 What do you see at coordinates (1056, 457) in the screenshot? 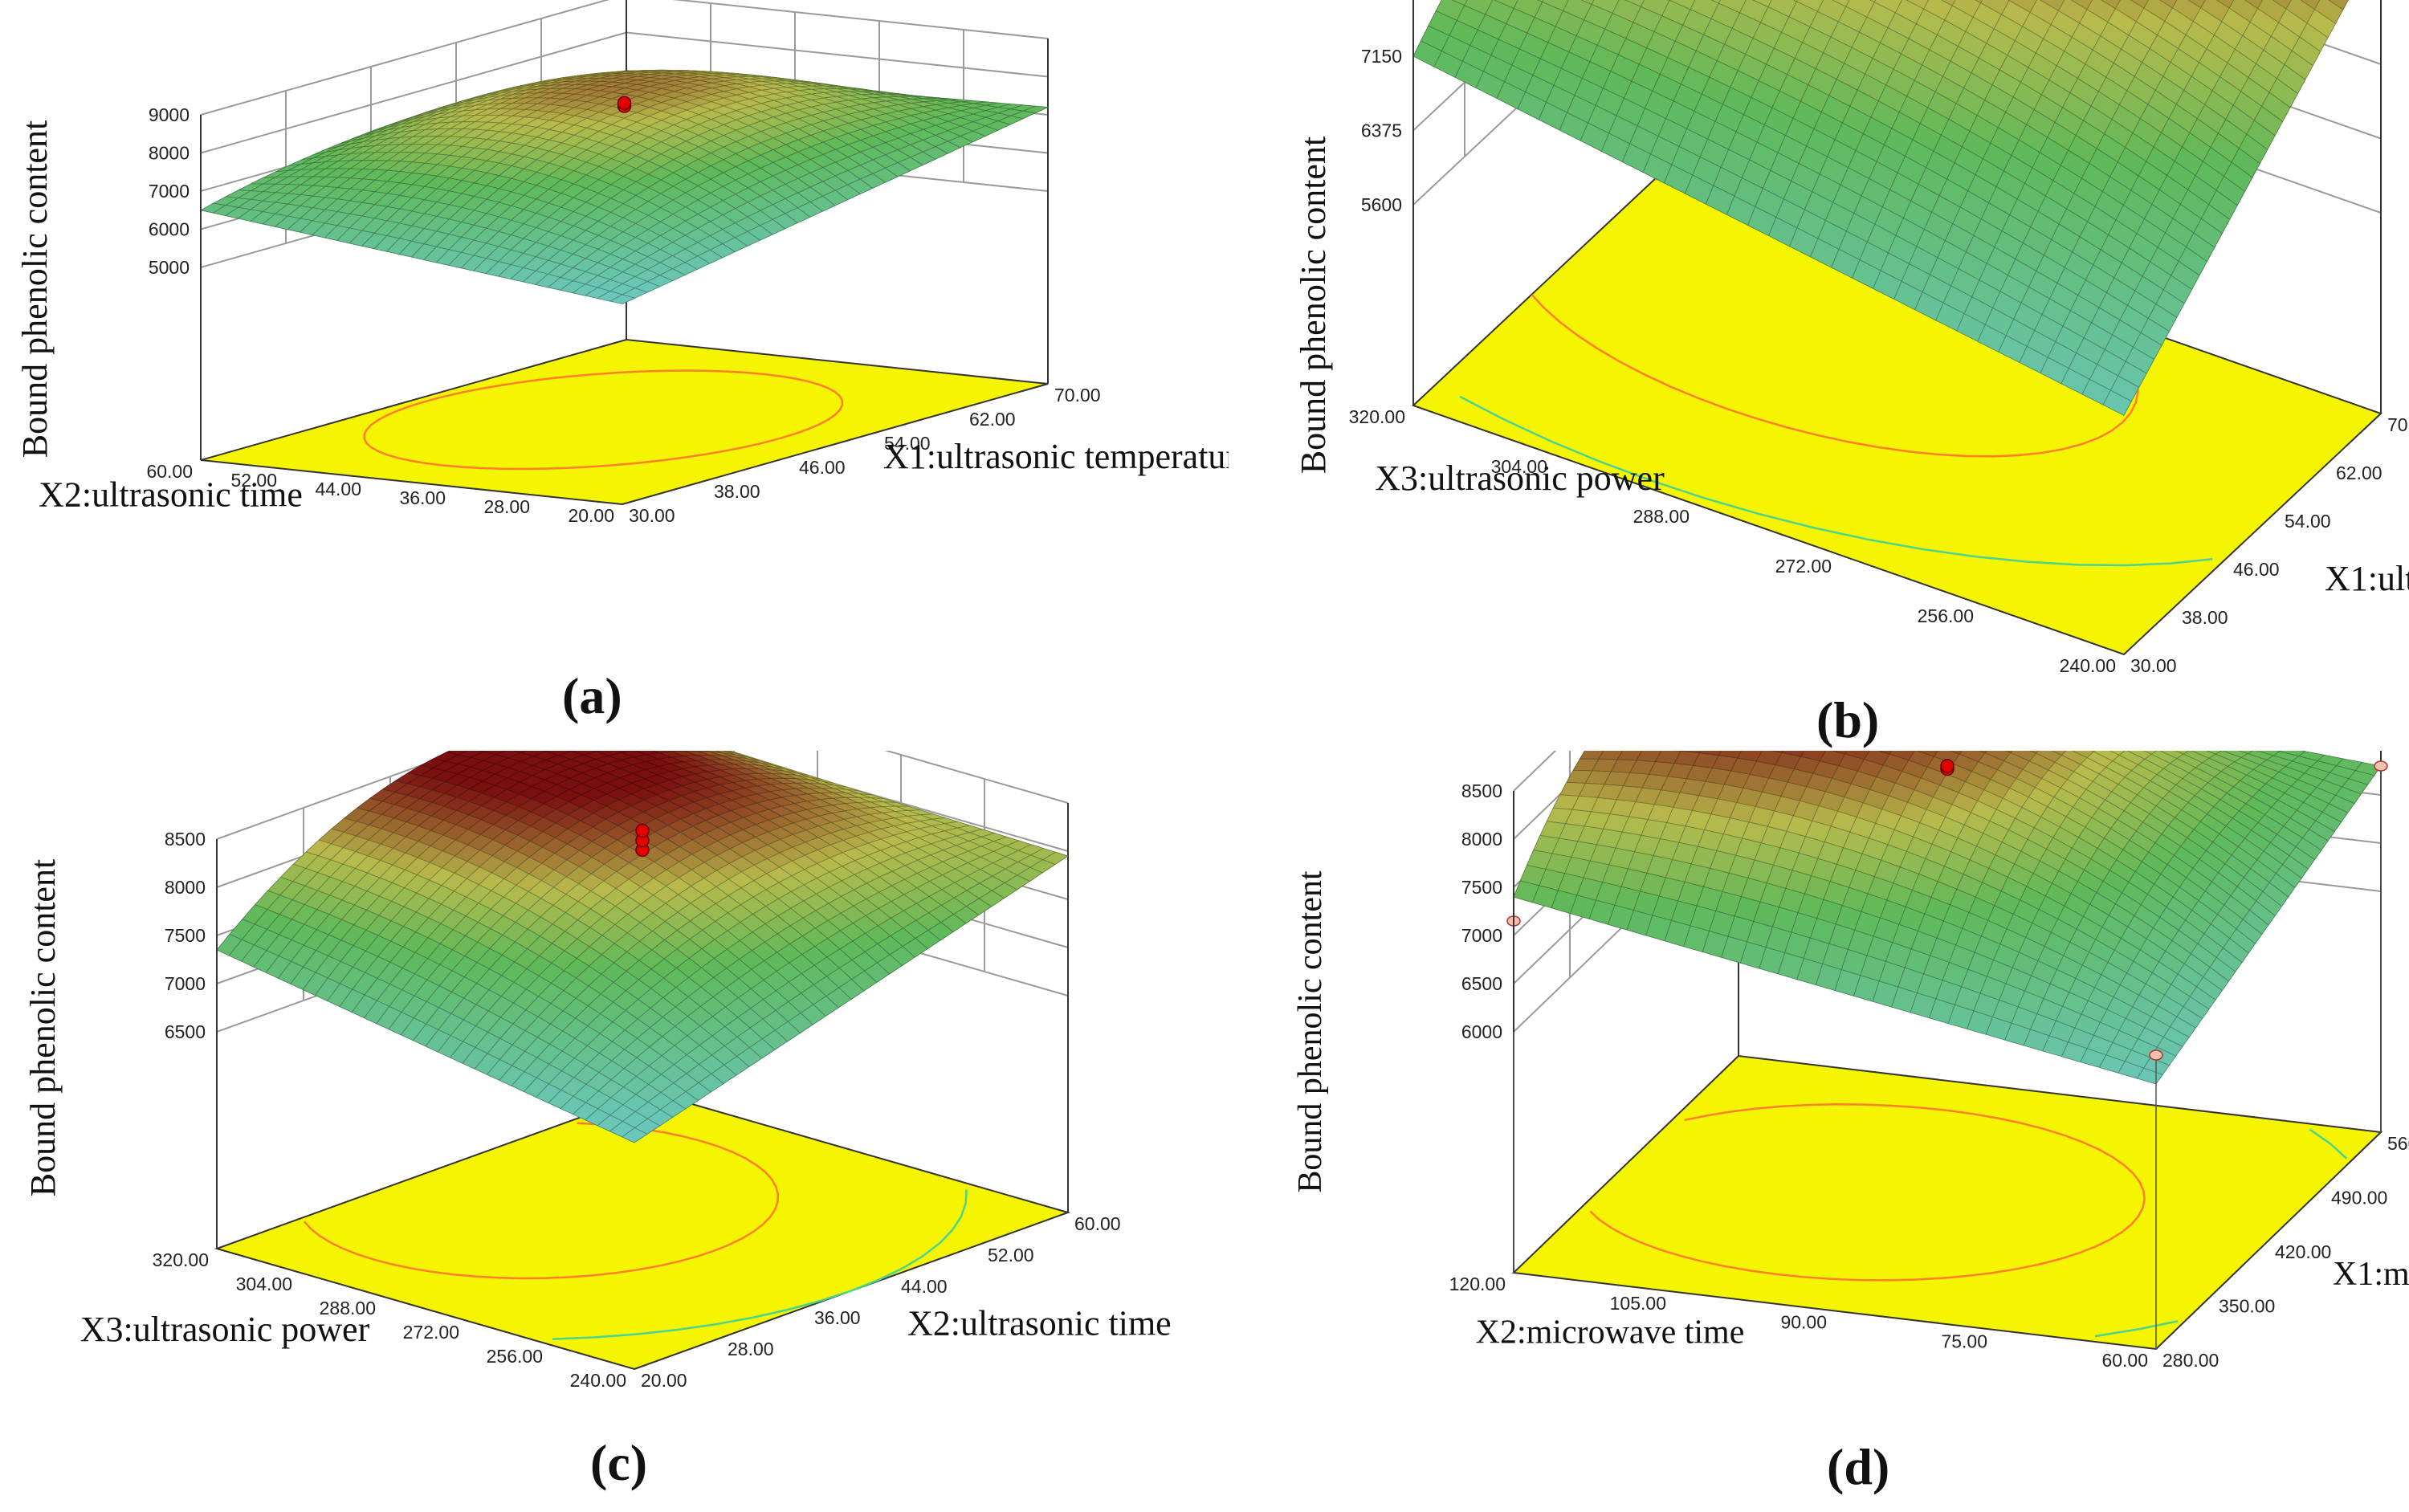
I see `x-axis-title: X1:ultrasonic temperature` at bounding box center [1056, 457].